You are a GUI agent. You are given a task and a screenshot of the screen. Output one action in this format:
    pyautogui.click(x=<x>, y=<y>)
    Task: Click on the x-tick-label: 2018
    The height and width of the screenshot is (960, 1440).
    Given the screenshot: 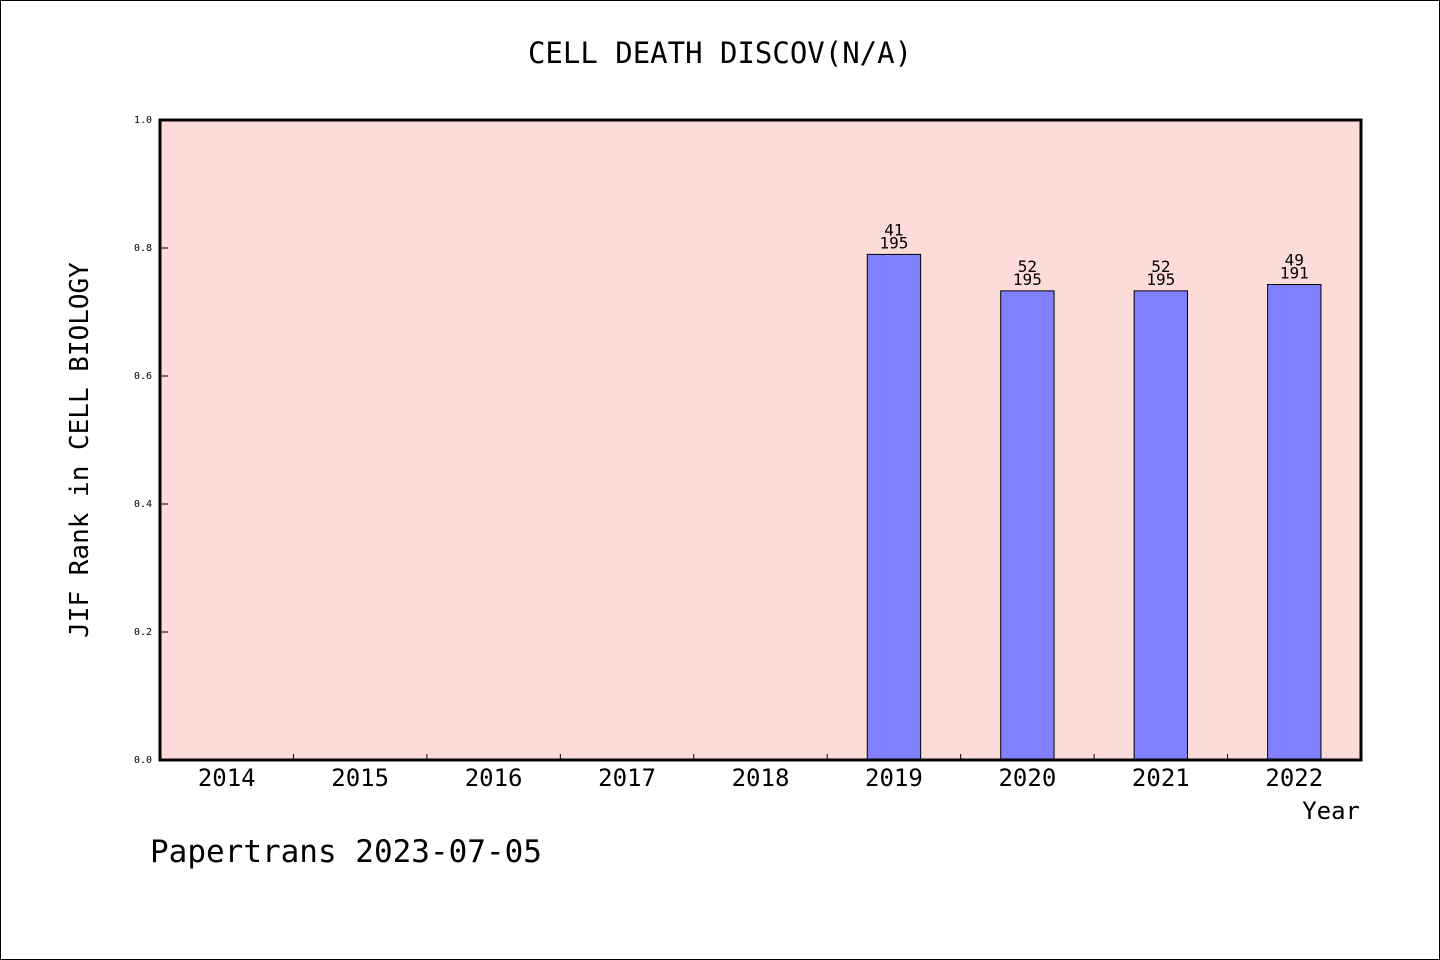 What is the action you would take?
    pyautogui.click(x=761, y=778)
    